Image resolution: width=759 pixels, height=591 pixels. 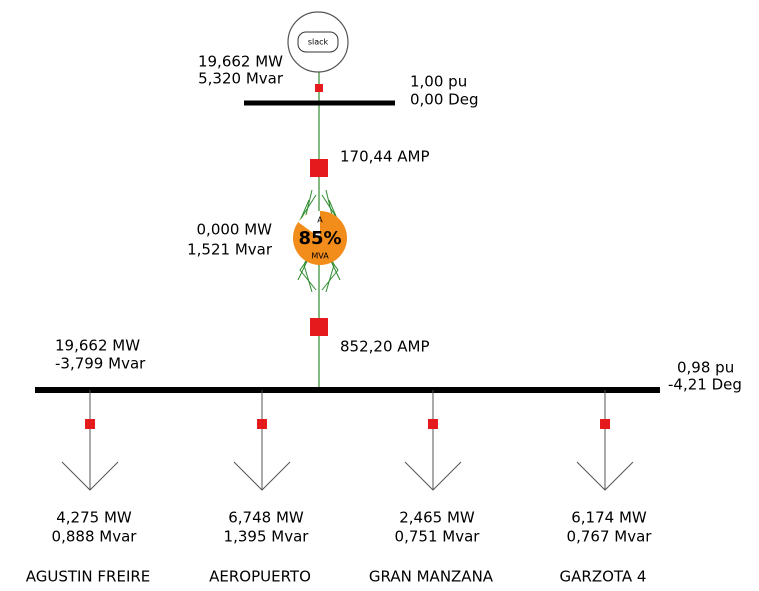 I want to click on bus-mw: 19,662 MW, so click(x=97, y=346).